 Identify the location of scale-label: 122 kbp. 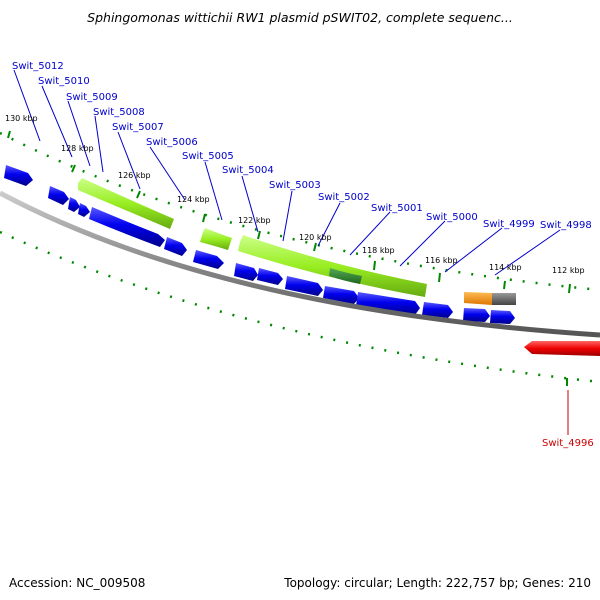
(254, 220).